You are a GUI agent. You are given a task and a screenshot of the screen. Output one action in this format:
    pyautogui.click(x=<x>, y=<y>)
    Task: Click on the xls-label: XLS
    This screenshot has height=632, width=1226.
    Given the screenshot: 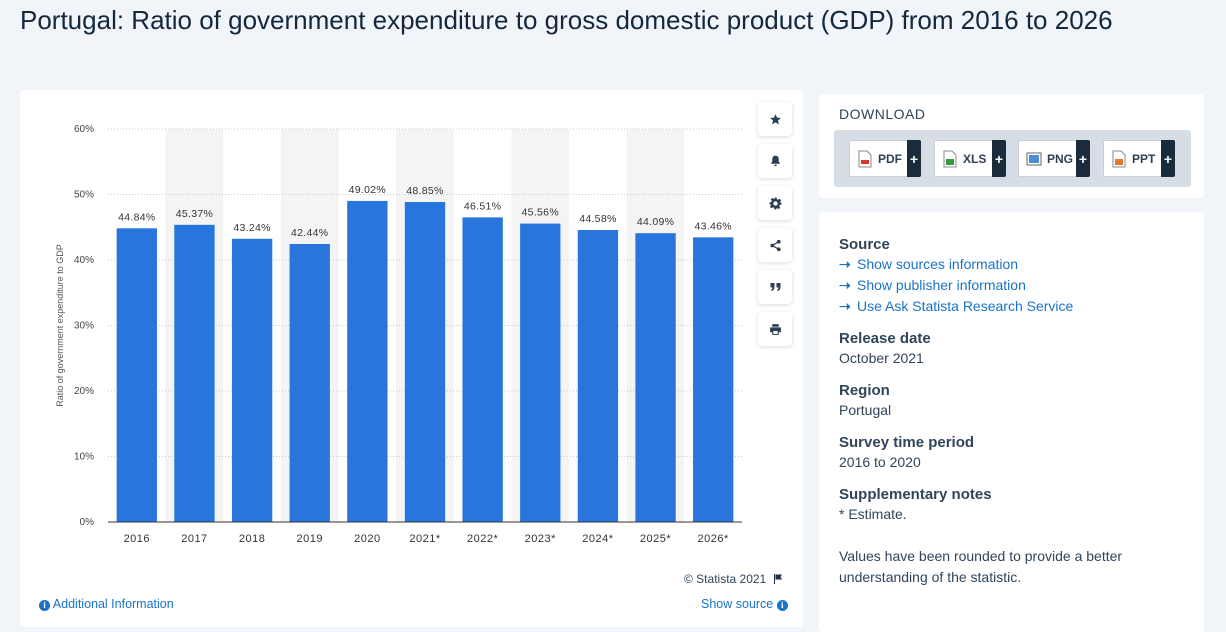 What is the action you would take?
    pyautogui.click(x=975, y=158)
    